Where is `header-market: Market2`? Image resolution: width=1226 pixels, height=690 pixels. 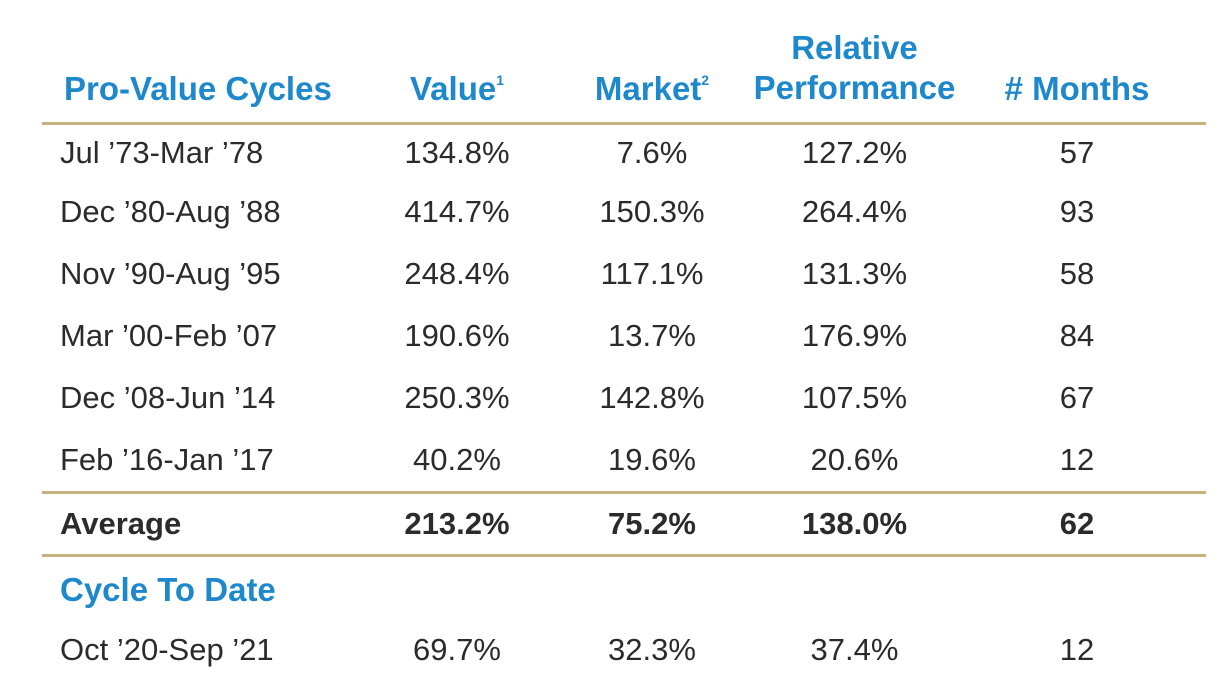
header-market: Market2 is located at coordinates (652, 89).